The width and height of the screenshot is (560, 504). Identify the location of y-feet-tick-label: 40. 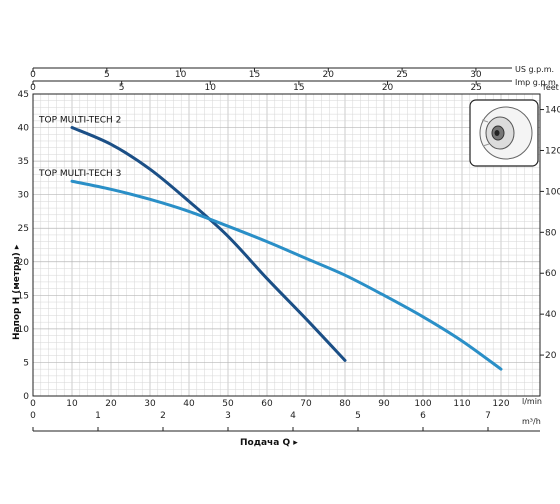
(551, 315).